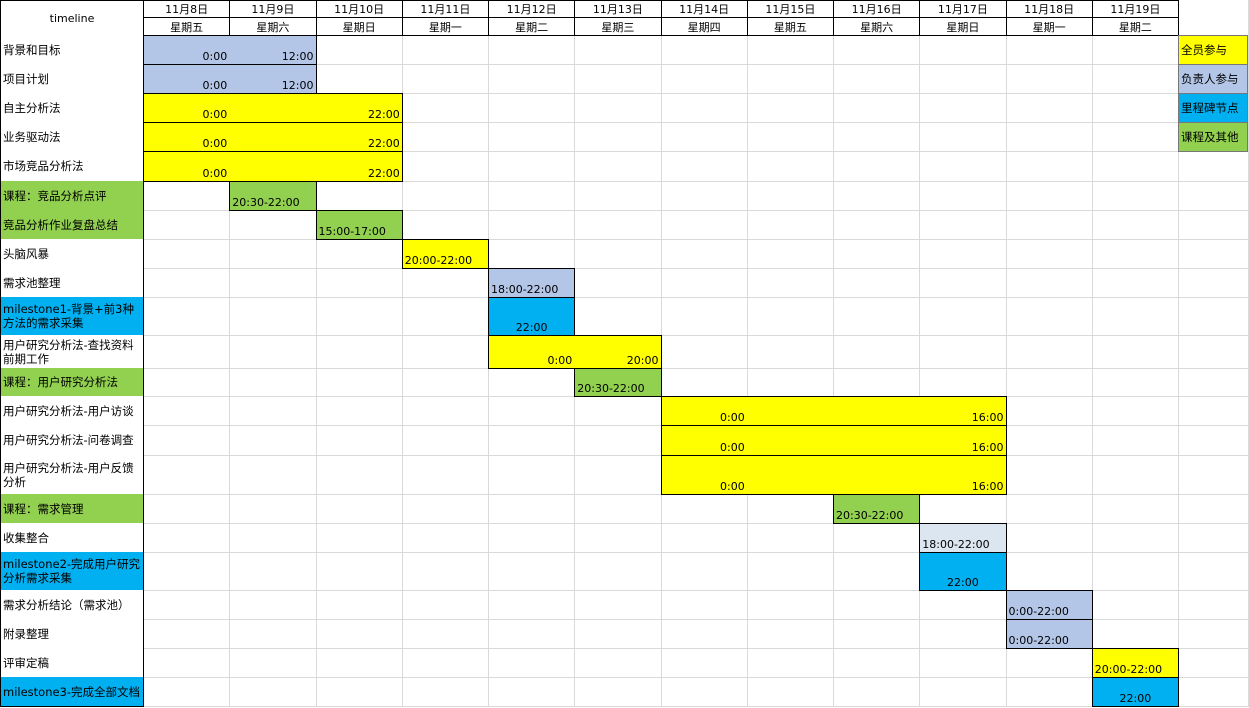 The width and height of the screenshot is (1249, 708). Describe the element at coordinates (359, 9) in the screenshot. I see `date-header: 11月10日` at that location.